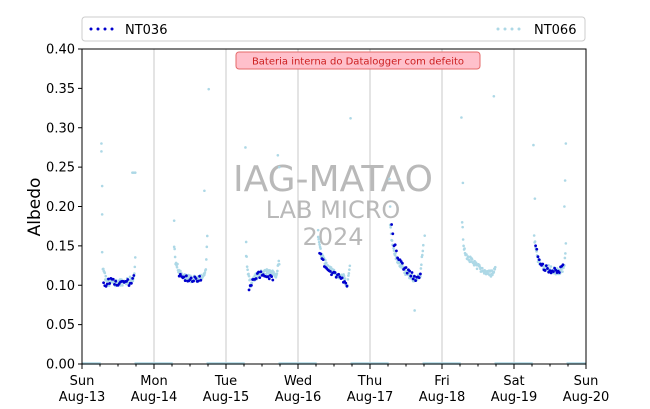 The width and height of the screenshot is (650, 409). What do you see at coordinates (442, 397) in the screenshot?
I see `x-tick-label-date: Aug-18` at bounding box center [442, 397].